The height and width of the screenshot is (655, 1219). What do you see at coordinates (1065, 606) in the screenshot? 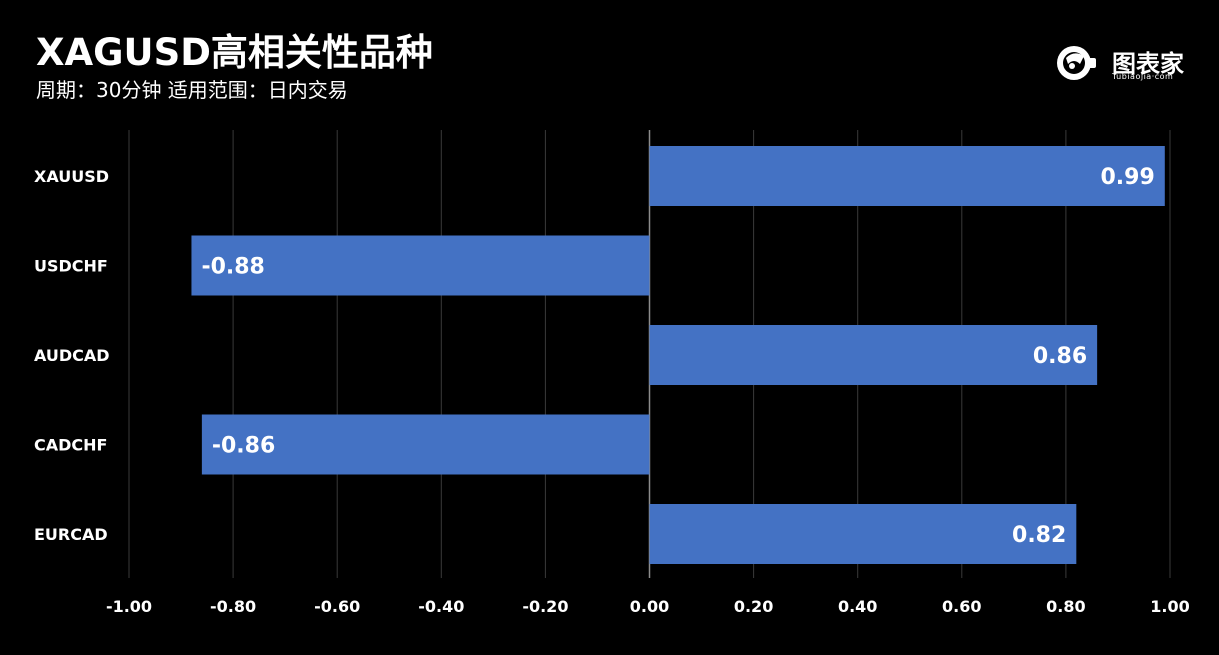
I see `x-tick-label: 0.80` at bounding box center [1065, 606].